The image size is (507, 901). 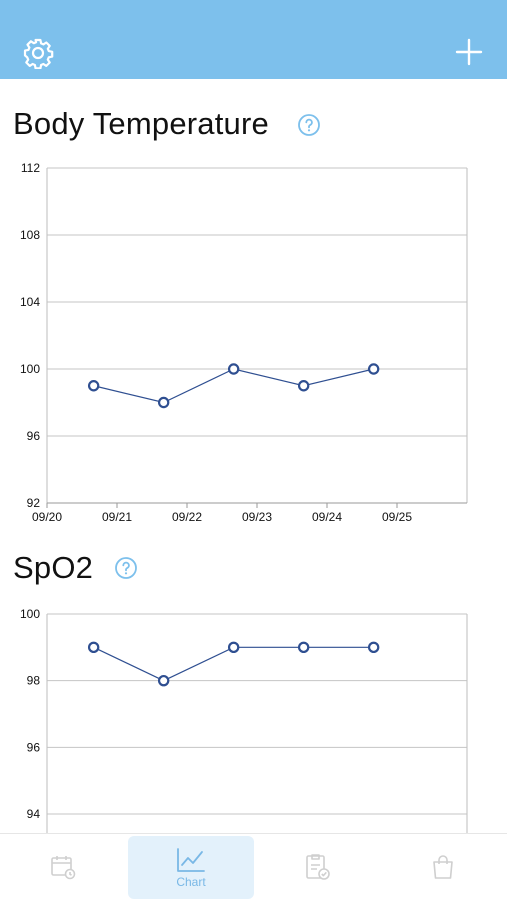 What do you see at coordinates (191, 881) in the screenshot?
I see `tab-label: Chart` at bounding box center [191, 881].